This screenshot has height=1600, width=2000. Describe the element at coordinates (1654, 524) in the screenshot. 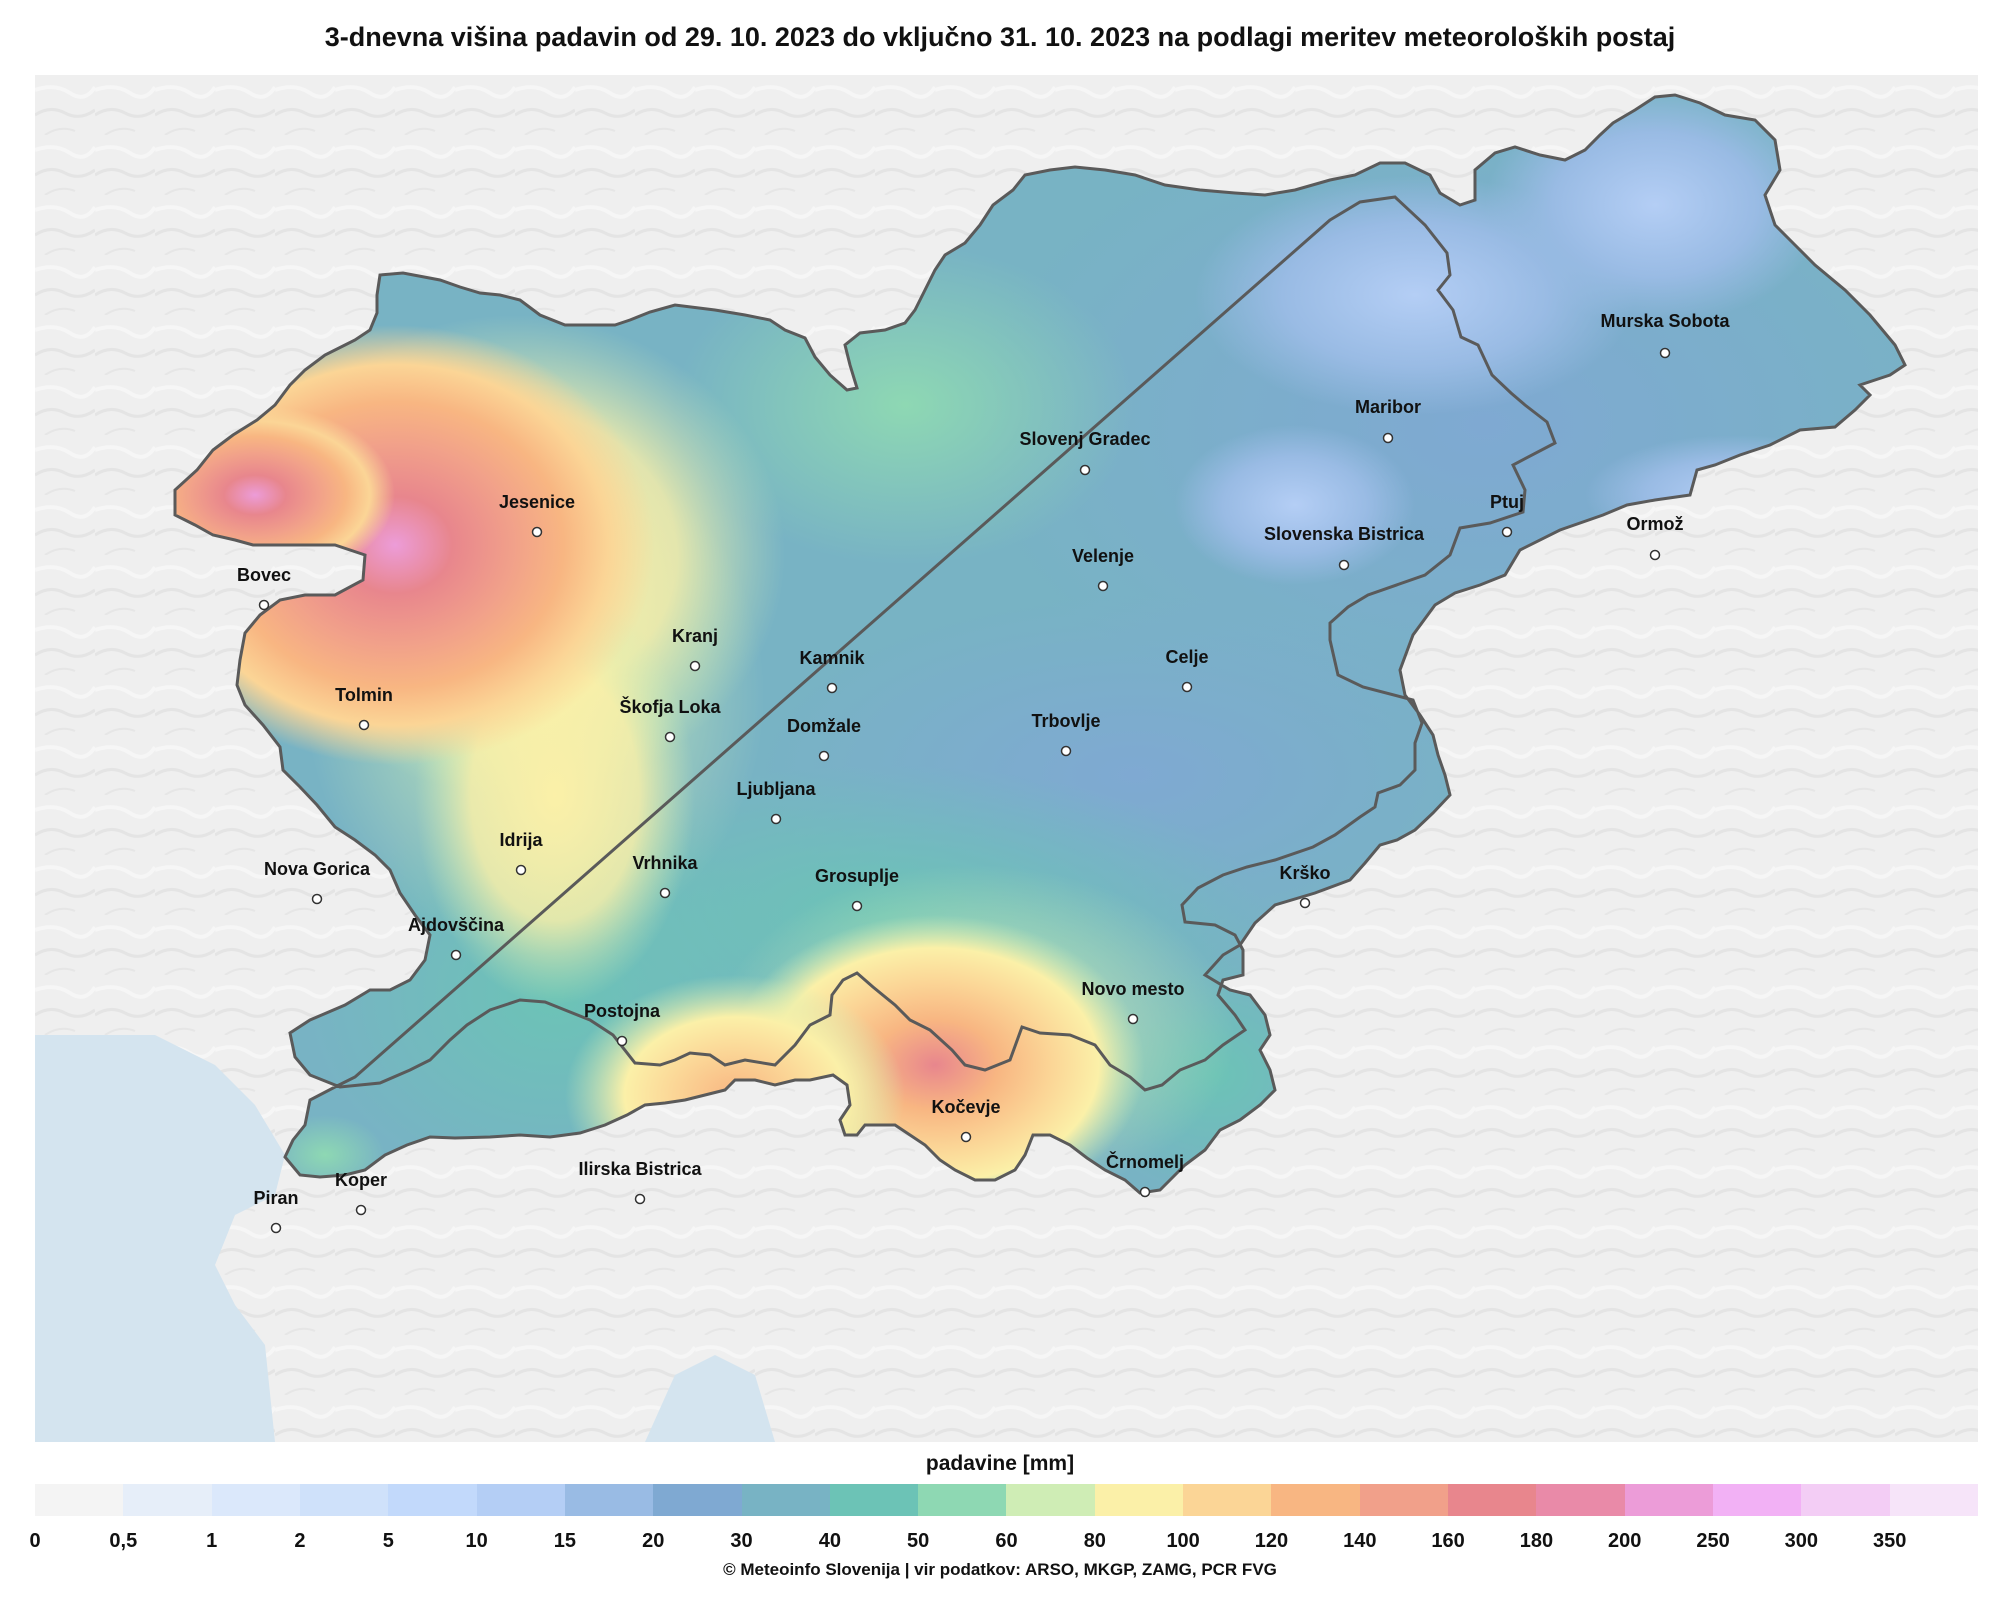

I see `city-label: Ormož` at that location.